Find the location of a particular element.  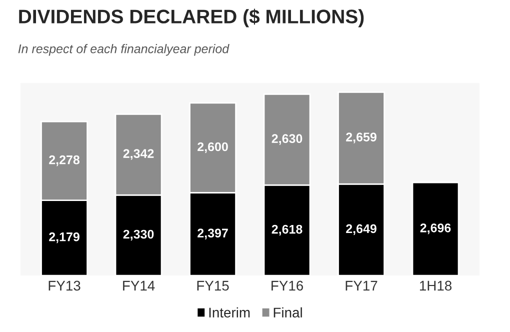

data-label: 2,330 is located at coordinates (138, 235).